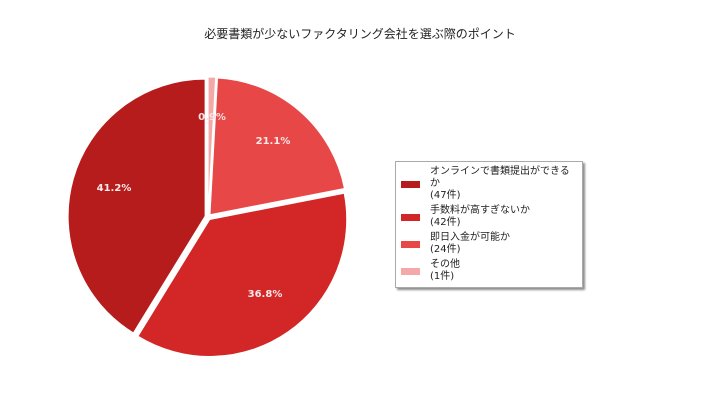 The height and width of the screenshot is (400, 720). Describe the element at coordinates (489, 271) in the screenshot. I see `legend-item-other: その他 (1件)` at that location.